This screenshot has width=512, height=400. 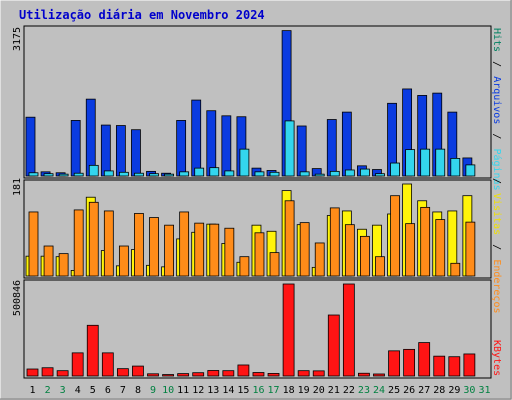 What do you see at coordinates (484, 390) in the screenshot?
I see `xtick-label: 31` at bounding box center [484, 390].